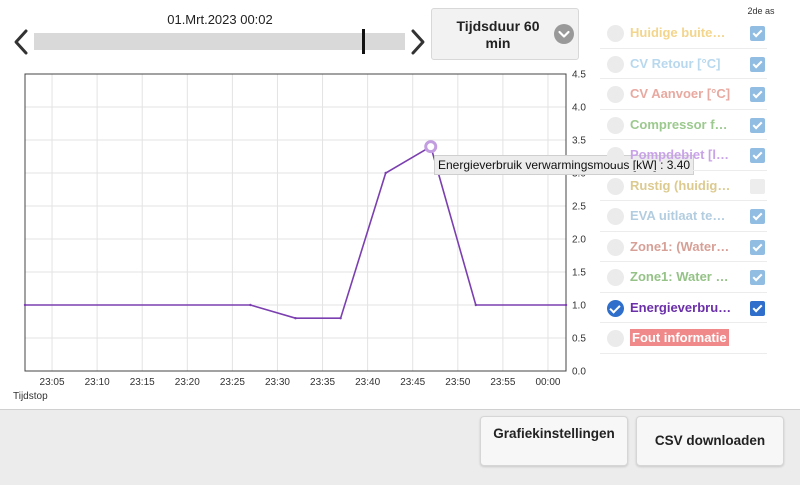 The image size is (800, 485). Describe the element at coordinates (579, 224) in the screenshot. I see `y-axis-ticks: 4.54.03.53.02.52.01.51.00.50.0` at that location.